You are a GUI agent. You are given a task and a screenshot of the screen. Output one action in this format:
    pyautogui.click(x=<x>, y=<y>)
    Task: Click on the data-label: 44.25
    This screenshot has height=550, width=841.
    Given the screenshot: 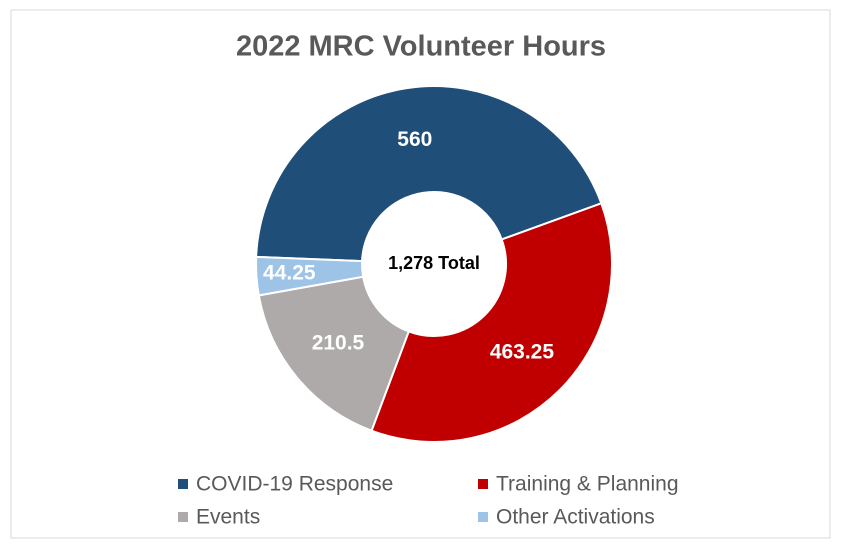 What is the action you would take?
    pyautogui.click(x=289, y=272)
    